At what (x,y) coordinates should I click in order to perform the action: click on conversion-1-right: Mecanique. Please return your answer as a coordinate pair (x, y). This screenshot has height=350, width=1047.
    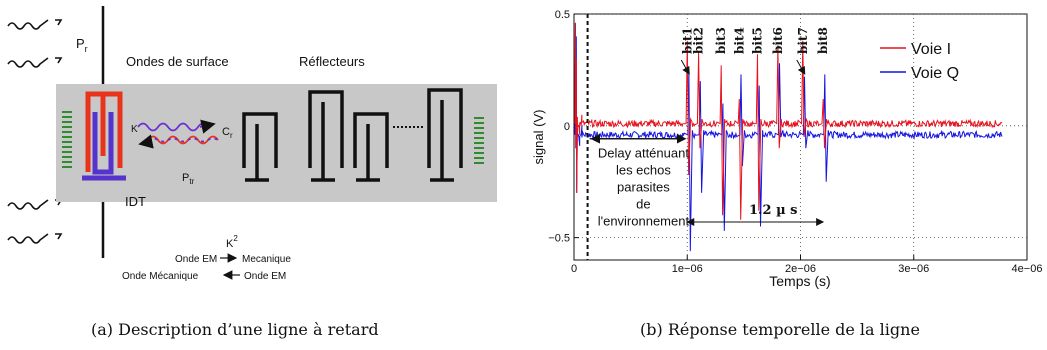
    Looking at the image, I should click on (266, 259).